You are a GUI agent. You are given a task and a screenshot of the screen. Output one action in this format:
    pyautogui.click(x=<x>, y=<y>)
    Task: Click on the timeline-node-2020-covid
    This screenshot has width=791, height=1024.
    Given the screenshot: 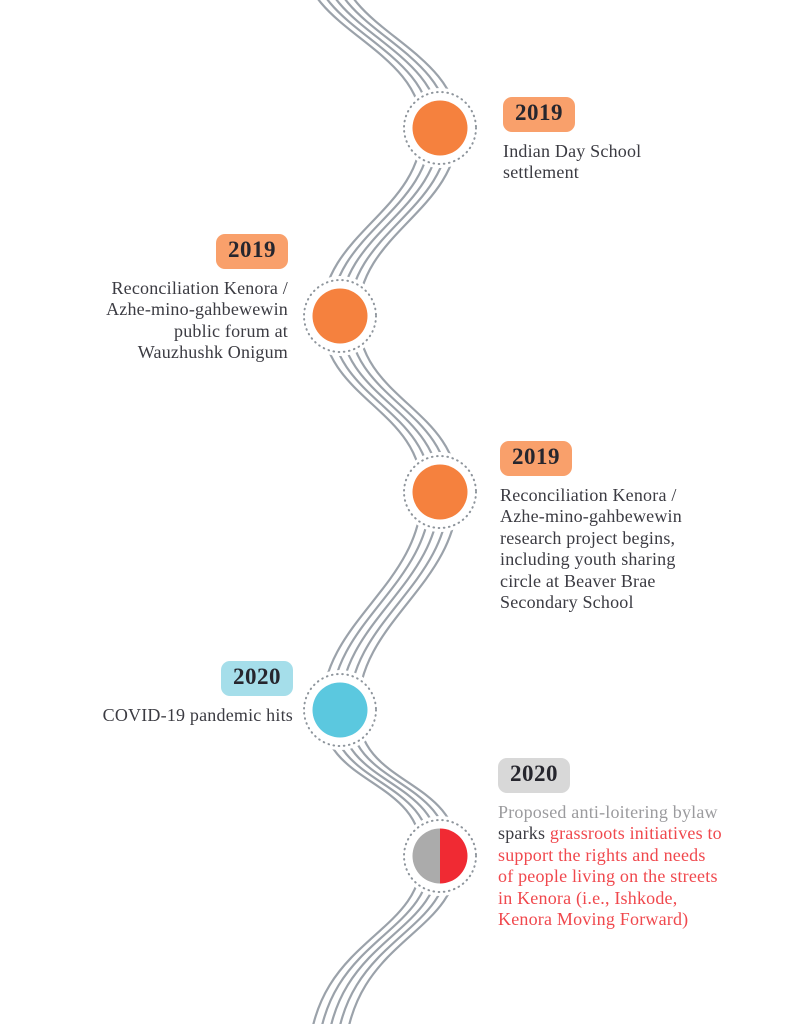 What is the action you would take?
    pyautogui.click(x=340, y=710)
    